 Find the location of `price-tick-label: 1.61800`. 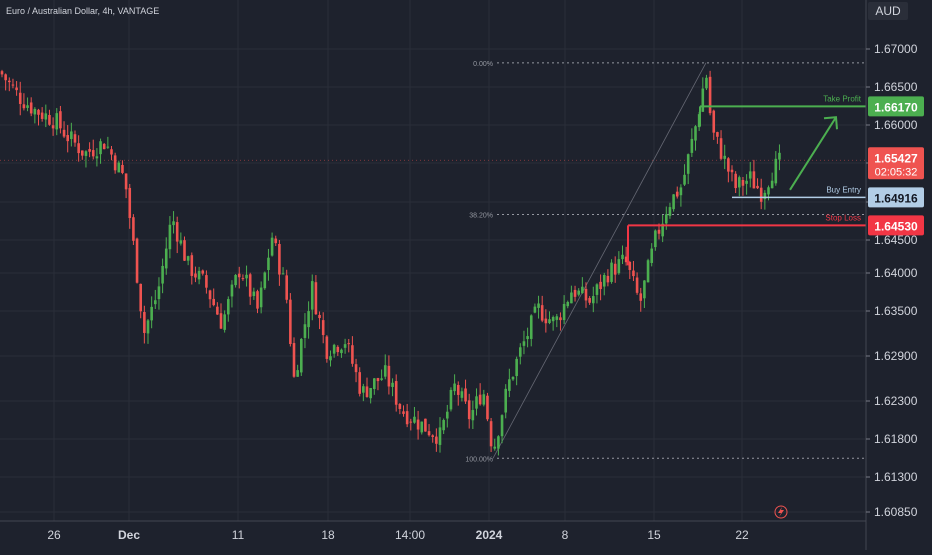

price-tick-label: 1.61800 is located at coordinates (896, 439).